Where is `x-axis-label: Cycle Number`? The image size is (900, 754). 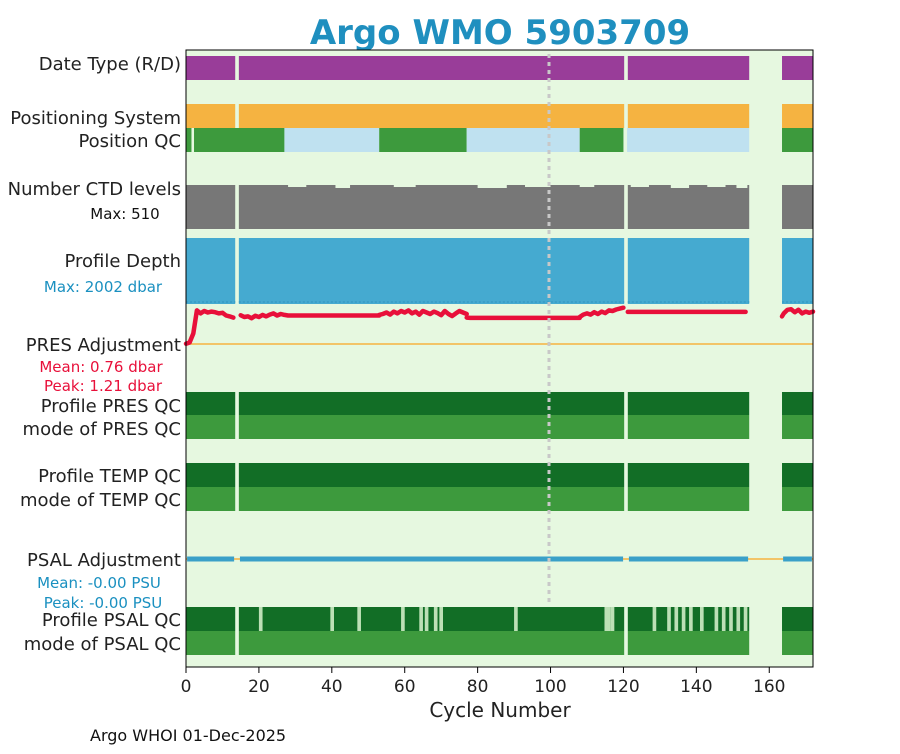
x-axis-label: Cycle Number is located at coordinates (500, 710).